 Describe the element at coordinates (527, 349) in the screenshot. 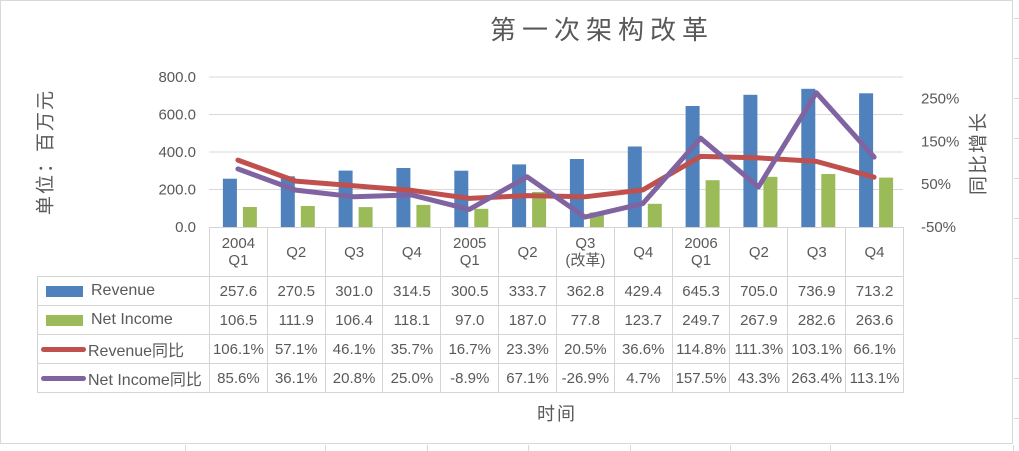

I see `value-cell: 23.3%` at that location.